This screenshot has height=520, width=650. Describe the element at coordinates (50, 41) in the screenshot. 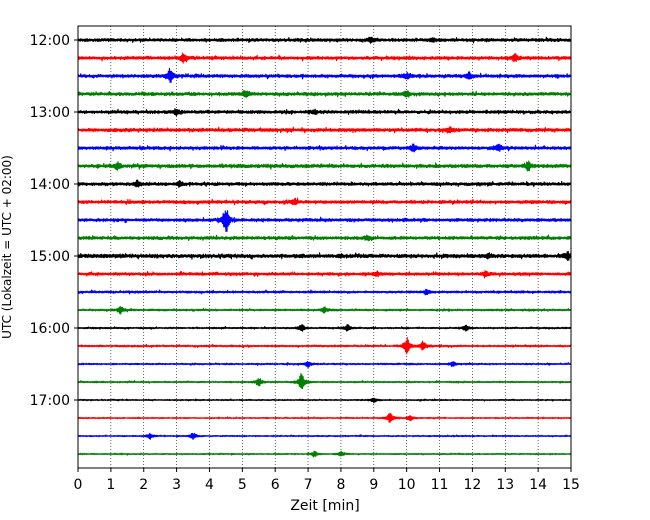

I see `y-tick-label: 12:00` at that location.